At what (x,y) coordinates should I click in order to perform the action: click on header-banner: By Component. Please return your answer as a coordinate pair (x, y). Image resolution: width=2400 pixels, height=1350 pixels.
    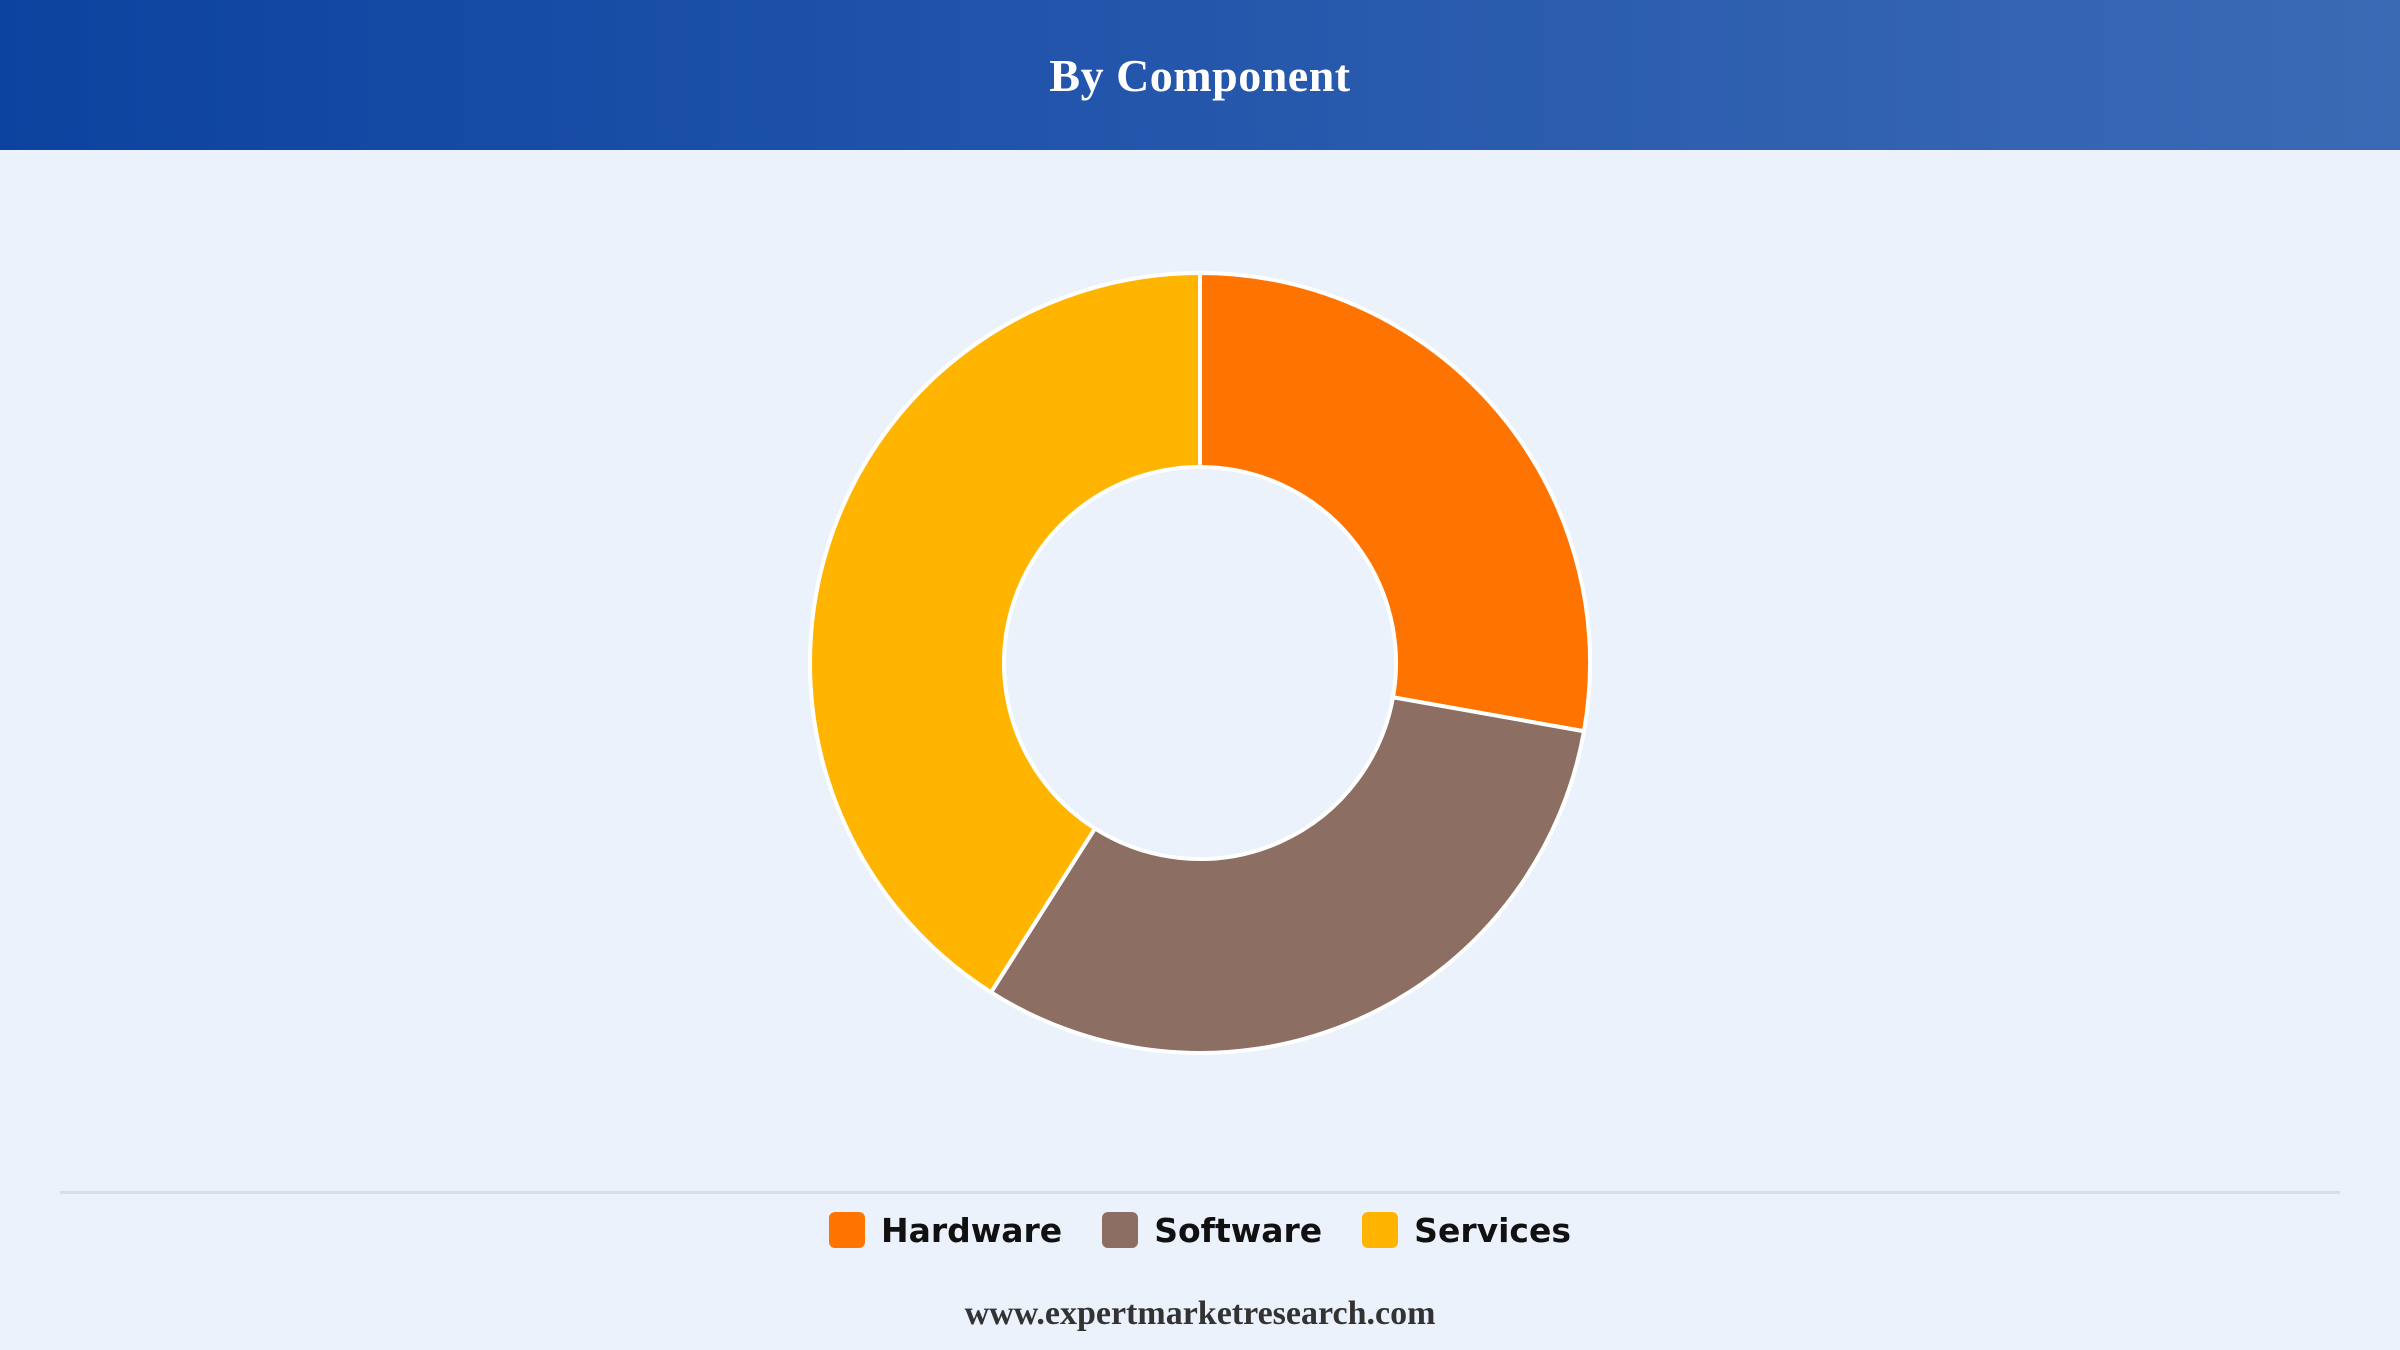
    Looking at the image, I should click on (1200, 75).